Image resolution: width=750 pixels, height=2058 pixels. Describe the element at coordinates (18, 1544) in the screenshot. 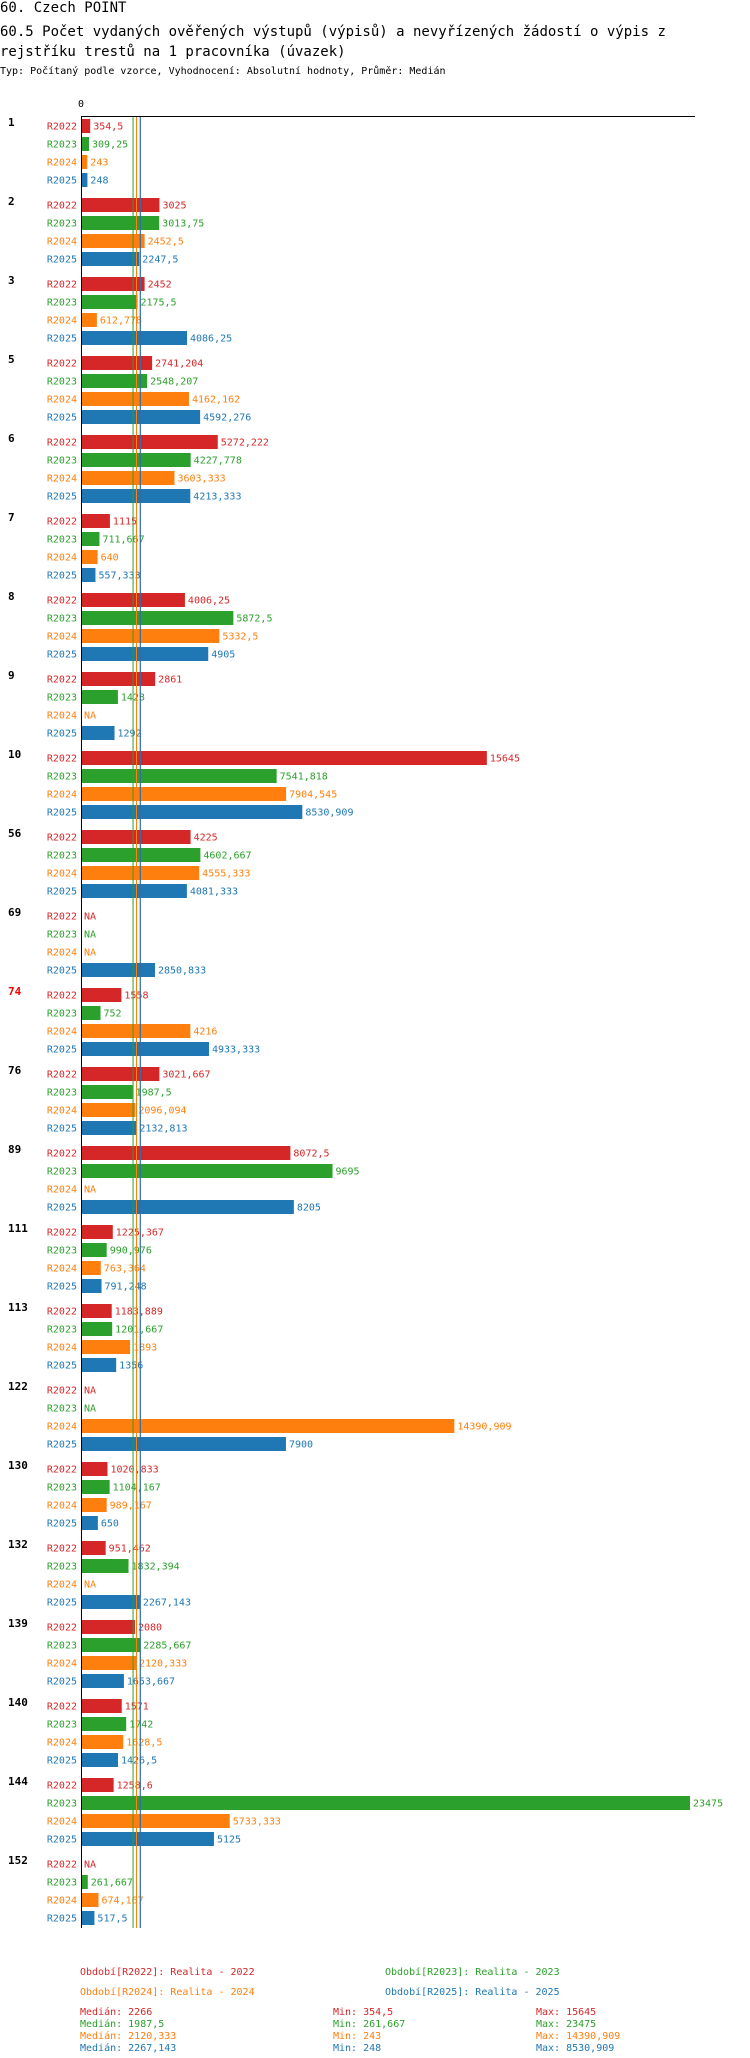

I see `group-label: 132` at that location.